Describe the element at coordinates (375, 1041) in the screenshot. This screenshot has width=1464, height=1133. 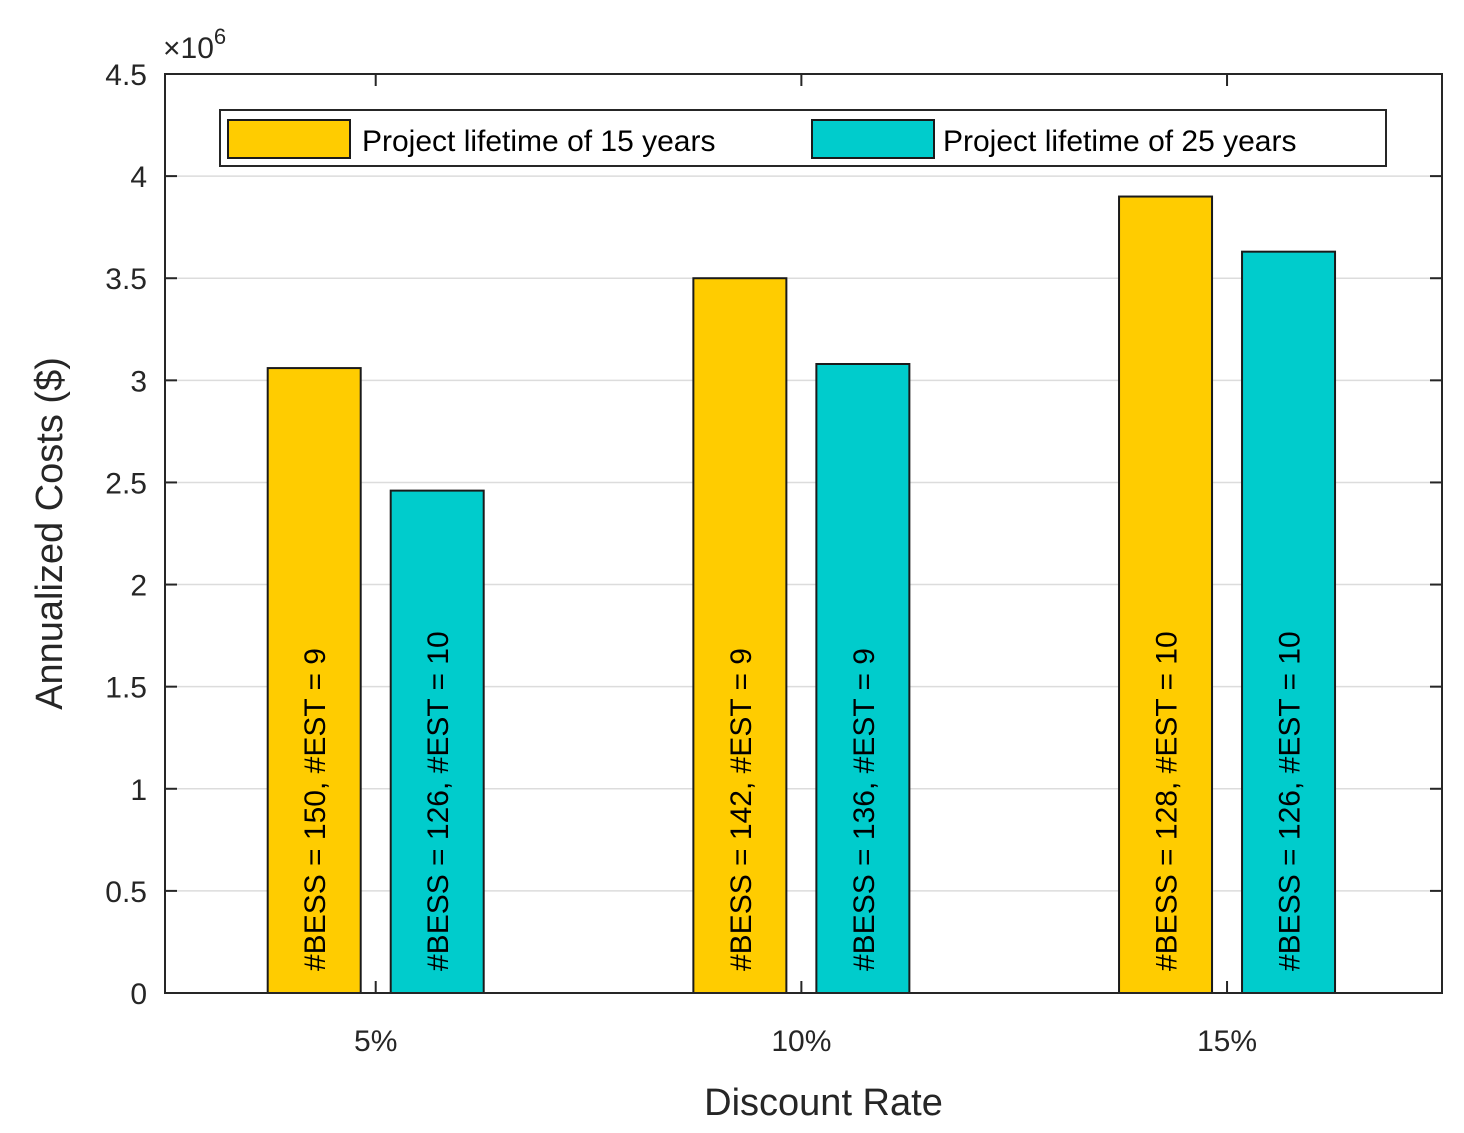
I see `x-tick-label: 5%` at that location.